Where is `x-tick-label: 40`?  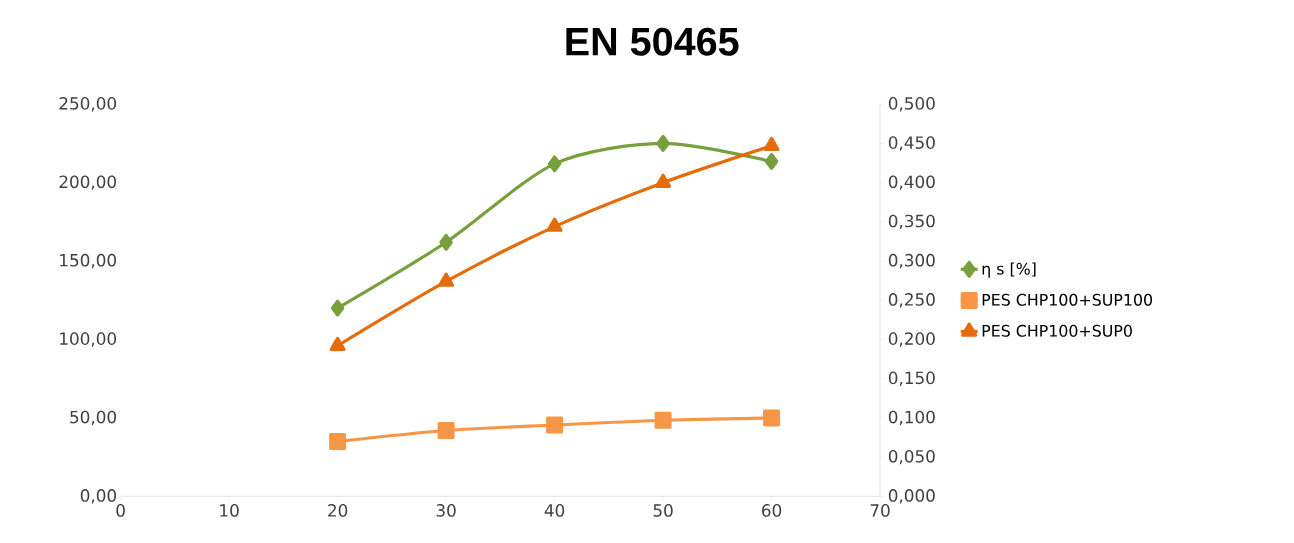 x-tick-label: 40 is located at coordinates (554, 510).